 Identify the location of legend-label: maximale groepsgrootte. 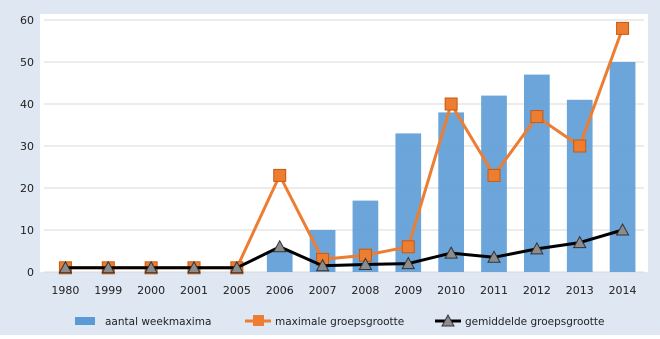
(339, 322).